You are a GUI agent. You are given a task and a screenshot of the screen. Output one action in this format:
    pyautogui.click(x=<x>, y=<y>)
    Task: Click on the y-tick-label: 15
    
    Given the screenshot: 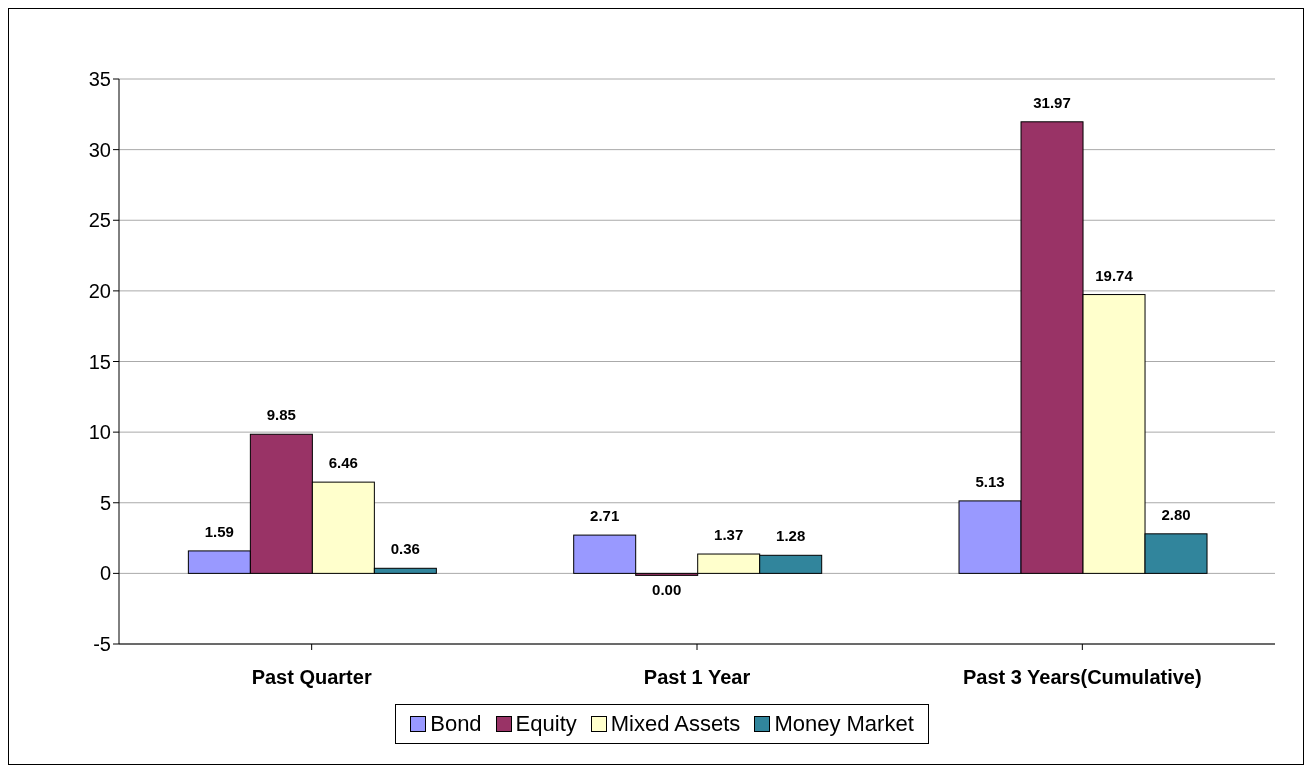 What is the action you would take?
    pyautogui.click(x=99, y=361)
    